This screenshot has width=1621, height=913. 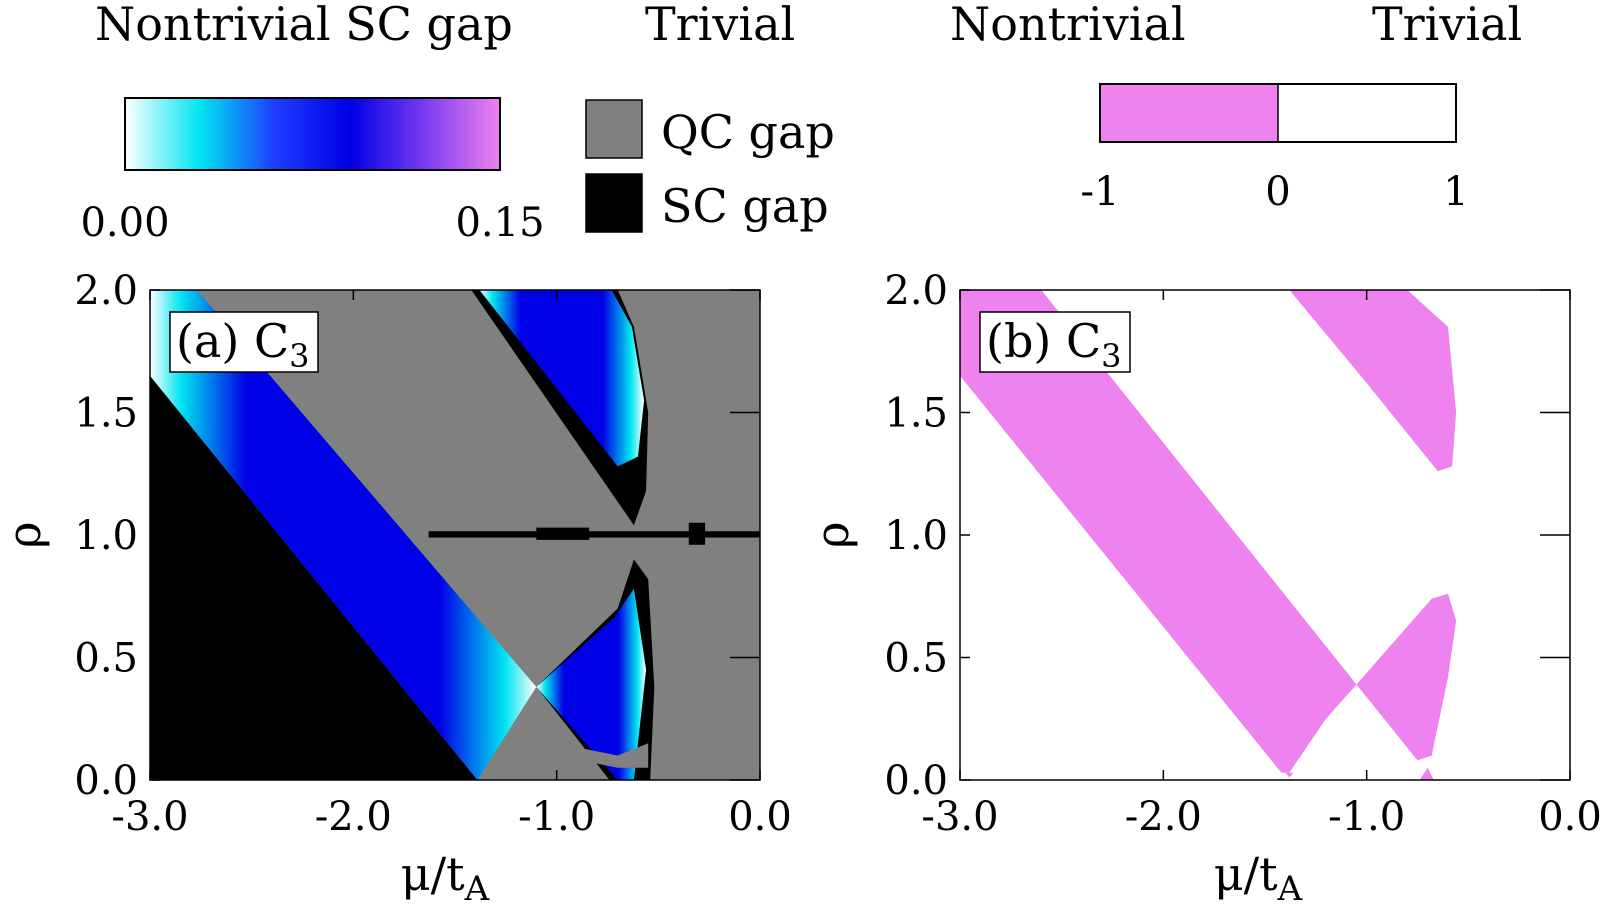 I want to click on panel-b-ytick-label: 2.0, so click(x=916, y=291).